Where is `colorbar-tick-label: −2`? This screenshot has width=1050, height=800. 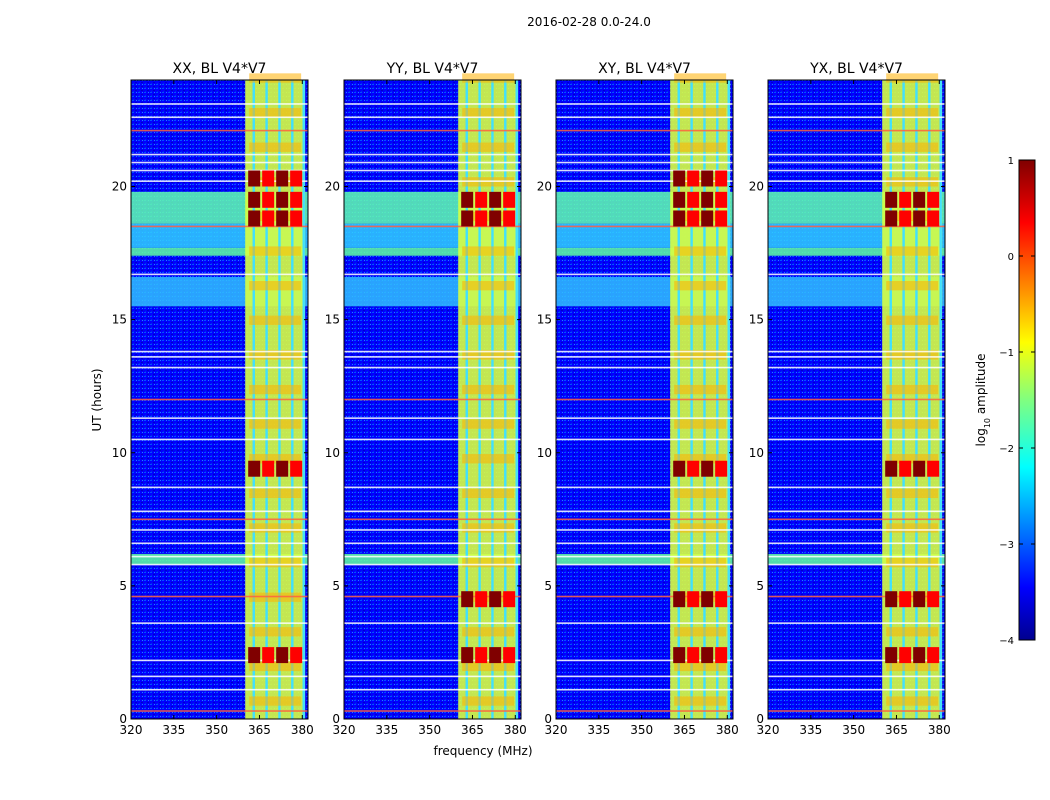 colorbar-tick-label: −2 is located at coordinates (1006, 449).